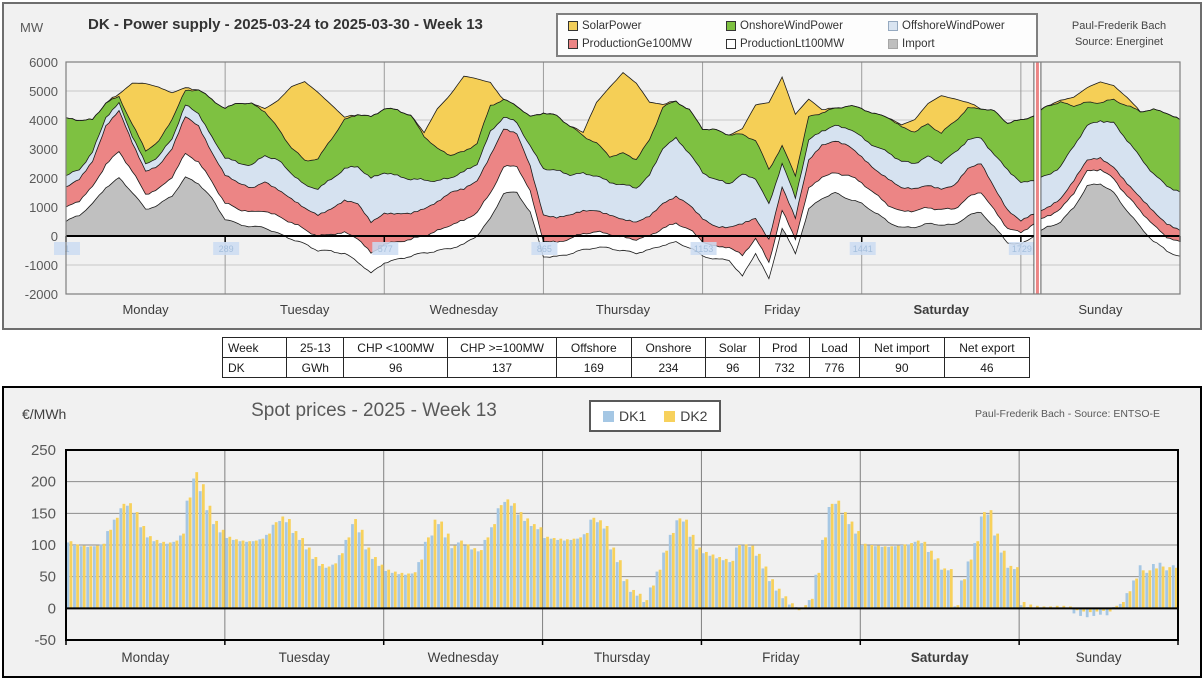 Image resolution: width=1204 pixels, height=680 pixels. I want to click on y-axis-tick-label: 150, so click(43, 513).